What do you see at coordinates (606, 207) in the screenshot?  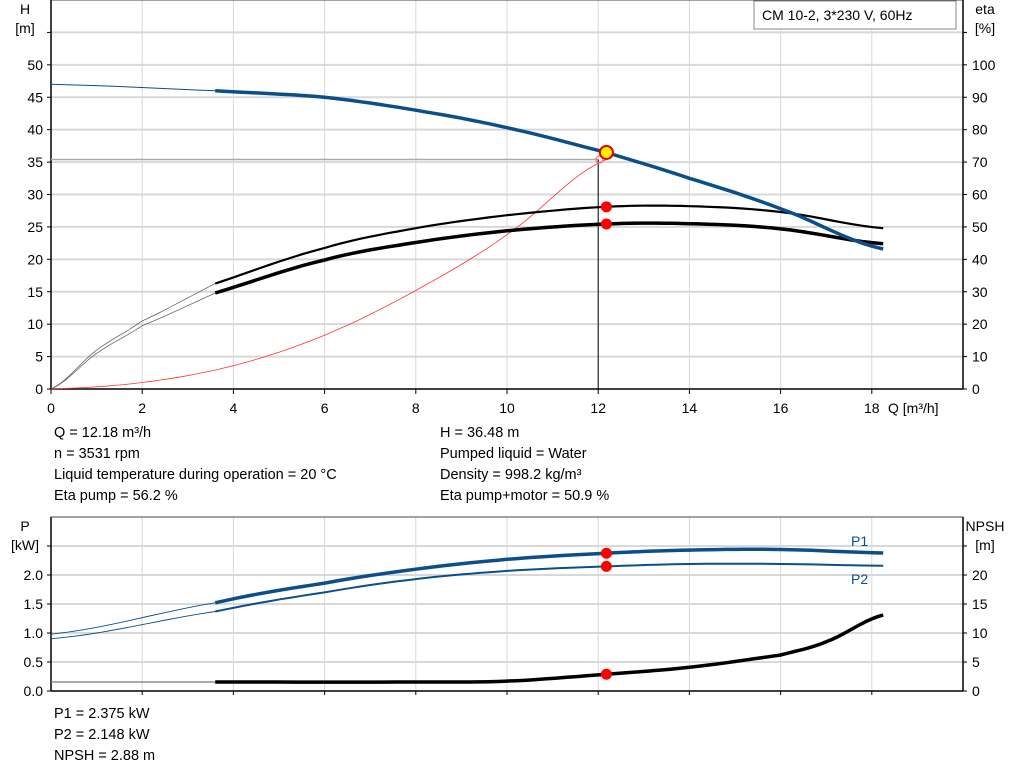 I see `eta-pump-point` at bounding box center [606, 207].